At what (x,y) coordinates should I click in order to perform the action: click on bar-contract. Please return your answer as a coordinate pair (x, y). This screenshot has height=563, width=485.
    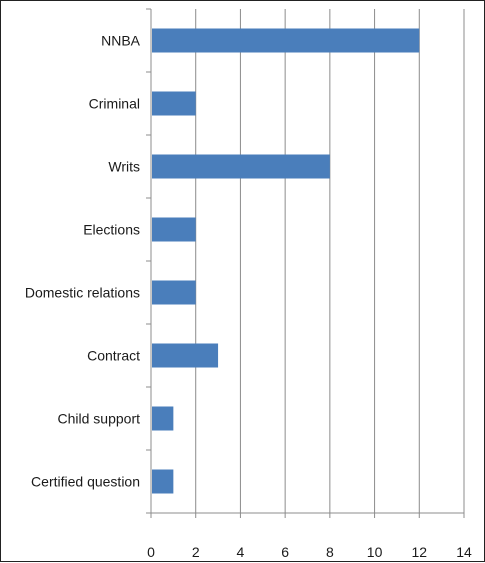
    Looking at the image, I should click on (185, 355).